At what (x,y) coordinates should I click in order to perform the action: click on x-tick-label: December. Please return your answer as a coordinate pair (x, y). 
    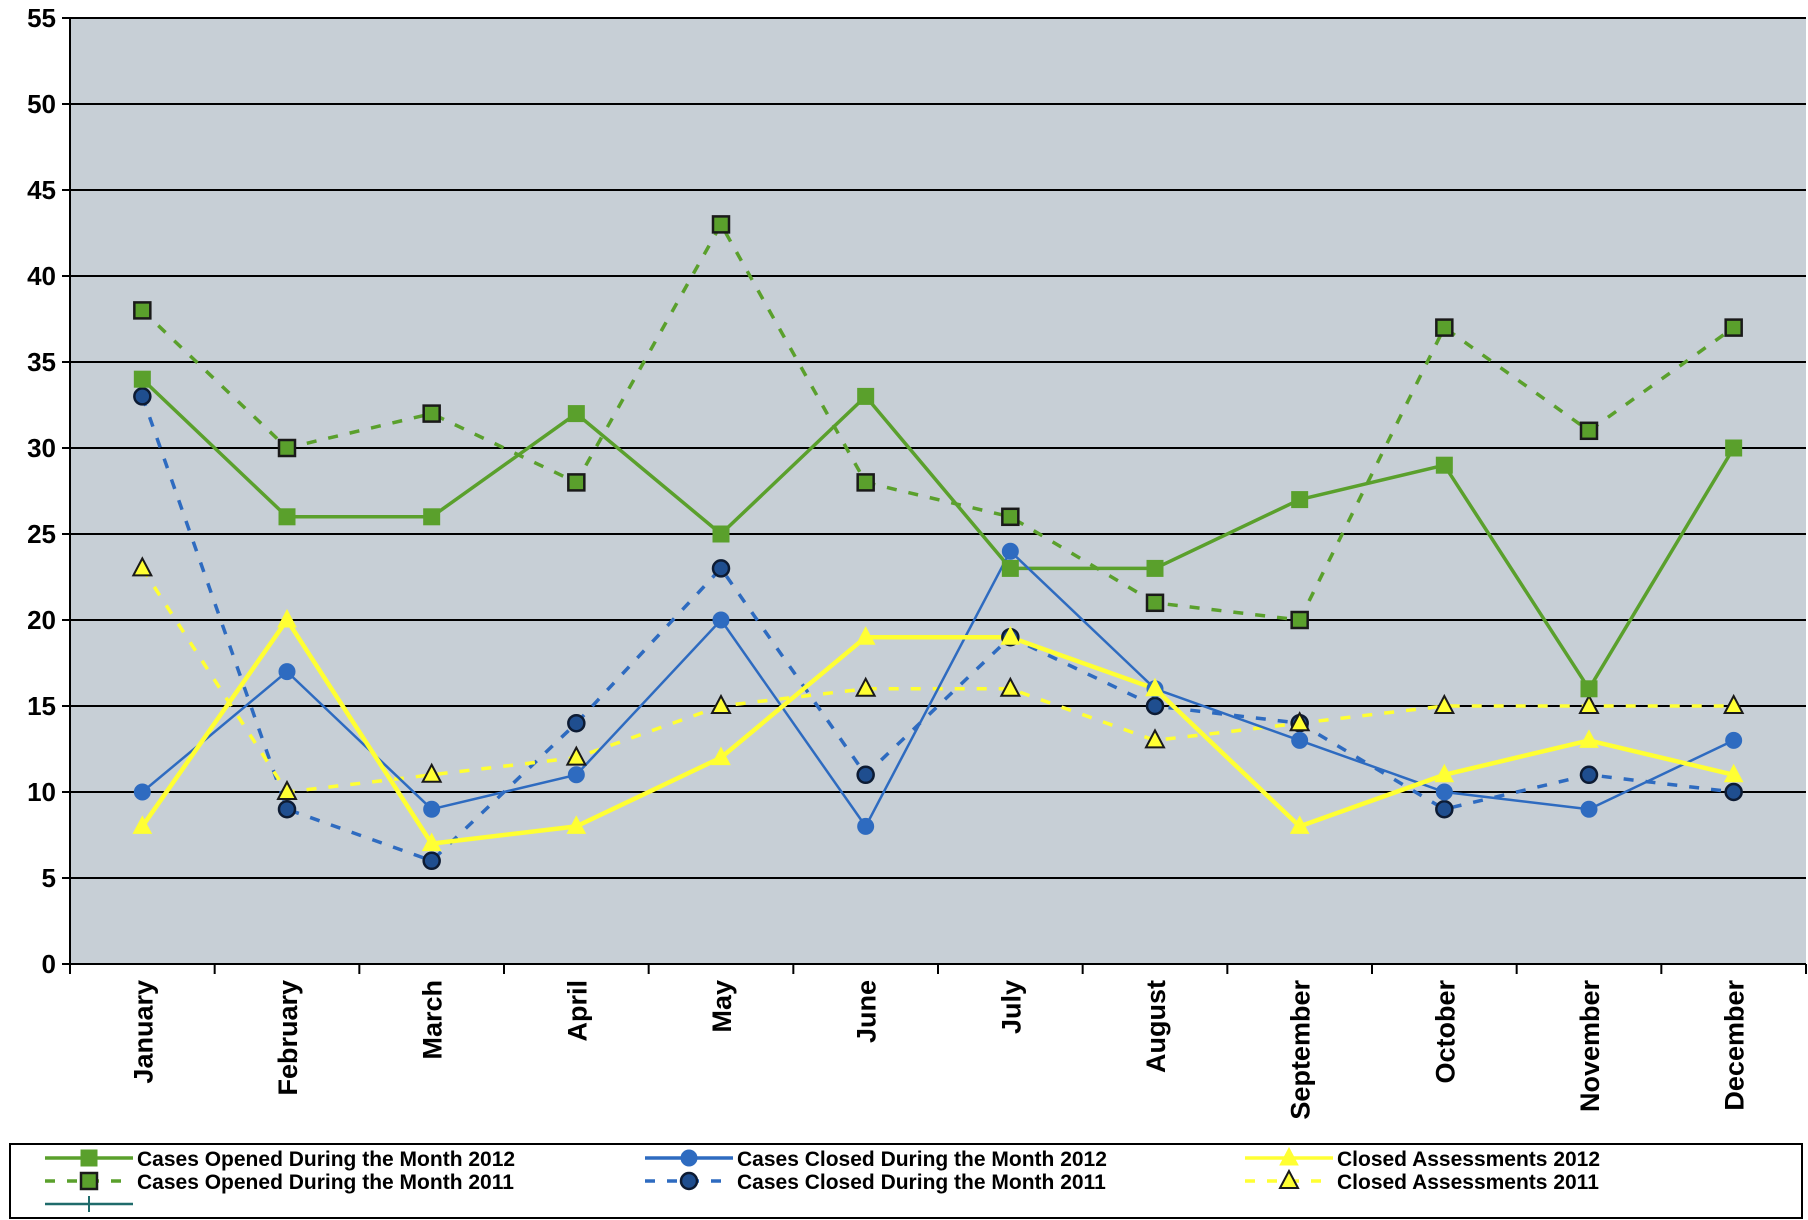
    Looking at the image, I should click on (1735, 1045).